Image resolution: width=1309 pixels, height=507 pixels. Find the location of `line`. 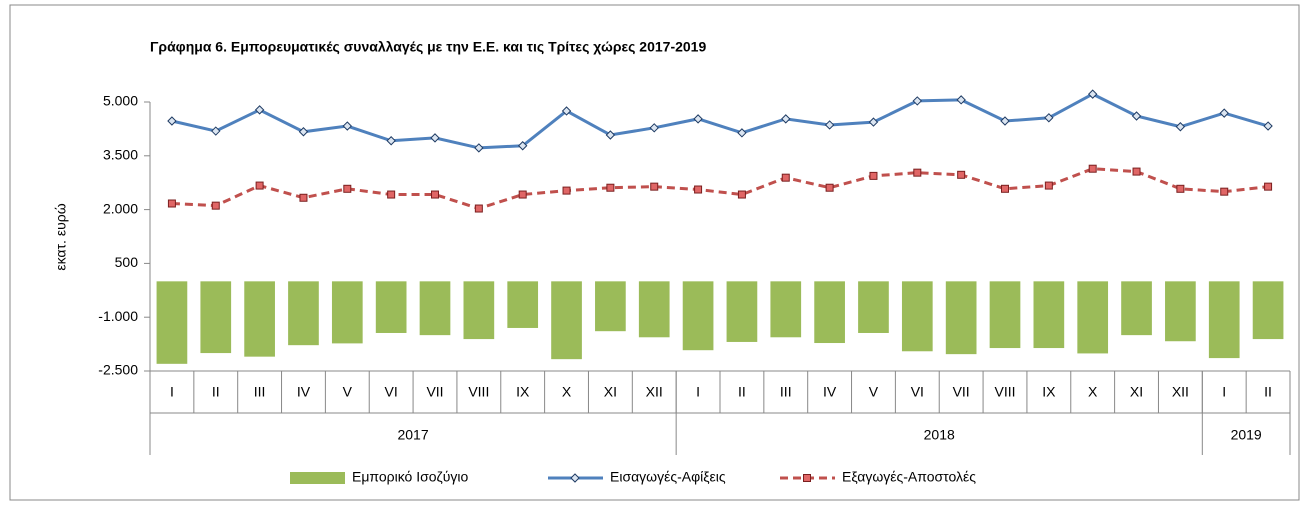

line is located at coordinates (720, 189).